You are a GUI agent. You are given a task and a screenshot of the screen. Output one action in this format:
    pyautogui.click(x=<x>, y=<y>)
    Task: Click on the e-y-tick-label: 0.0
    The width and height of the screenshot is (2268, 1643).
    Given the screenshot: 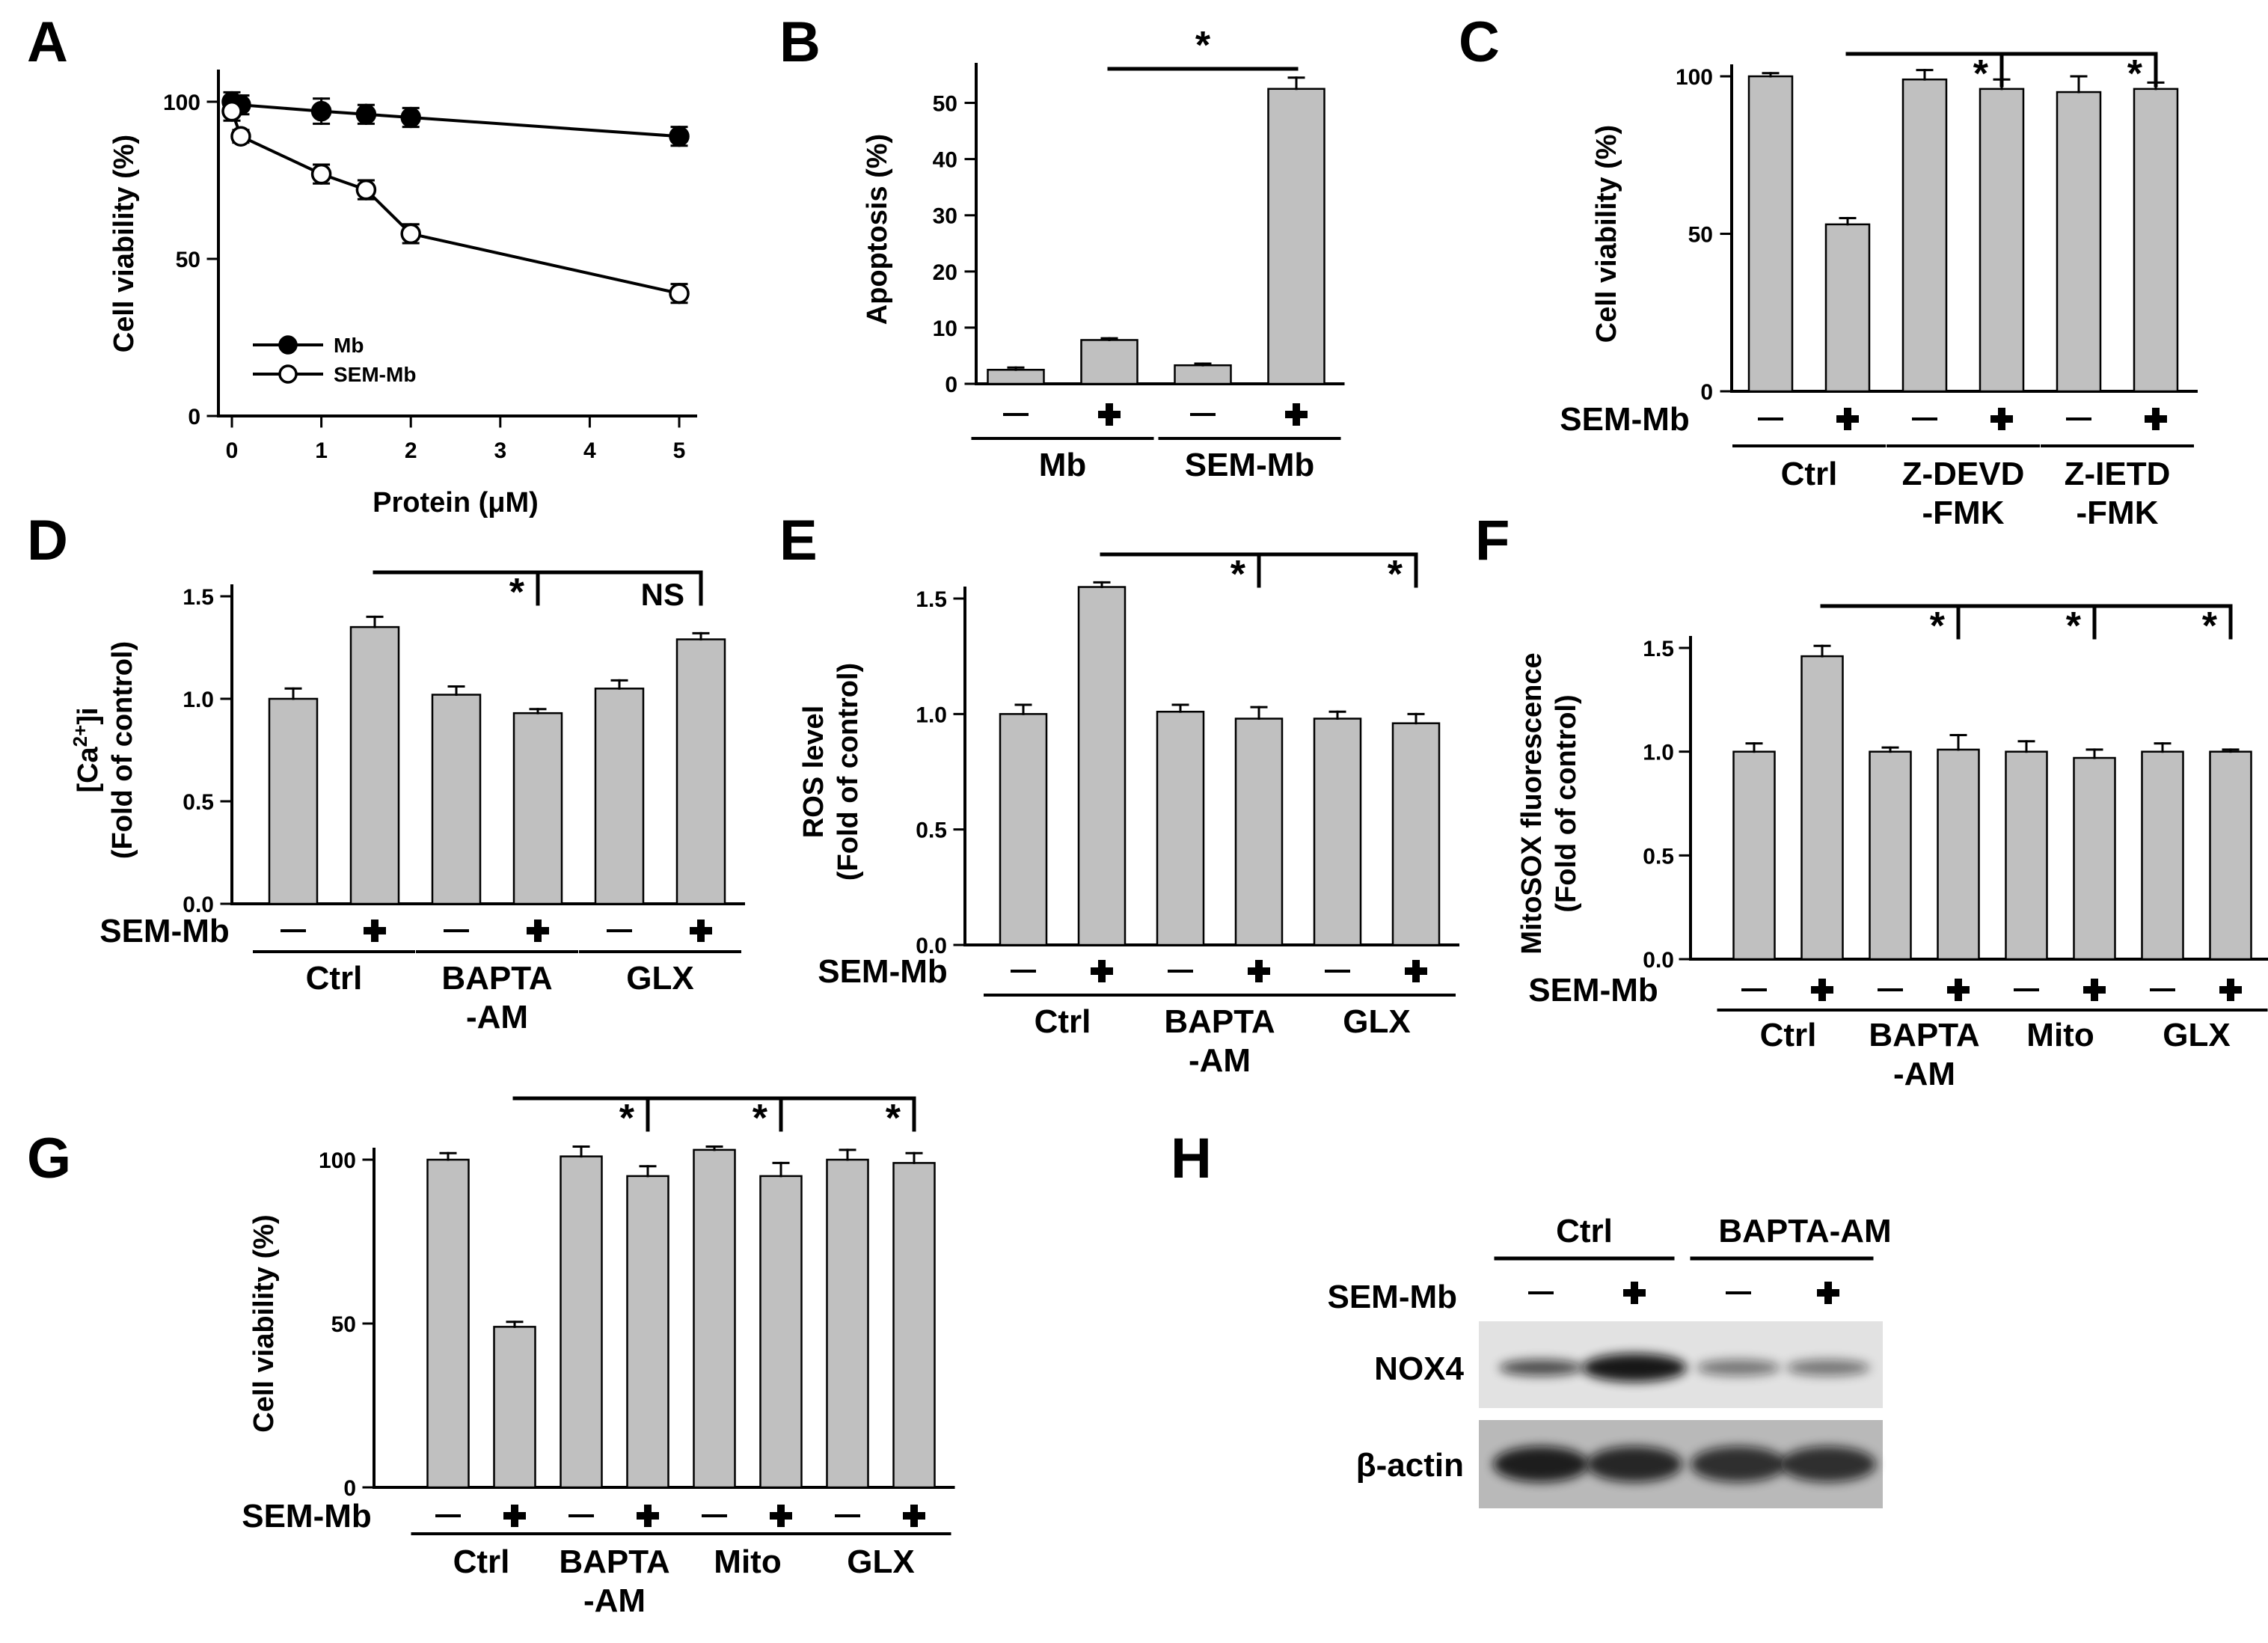 What is the action you would take?
    pyautogui.click(x=931, y=946)
    